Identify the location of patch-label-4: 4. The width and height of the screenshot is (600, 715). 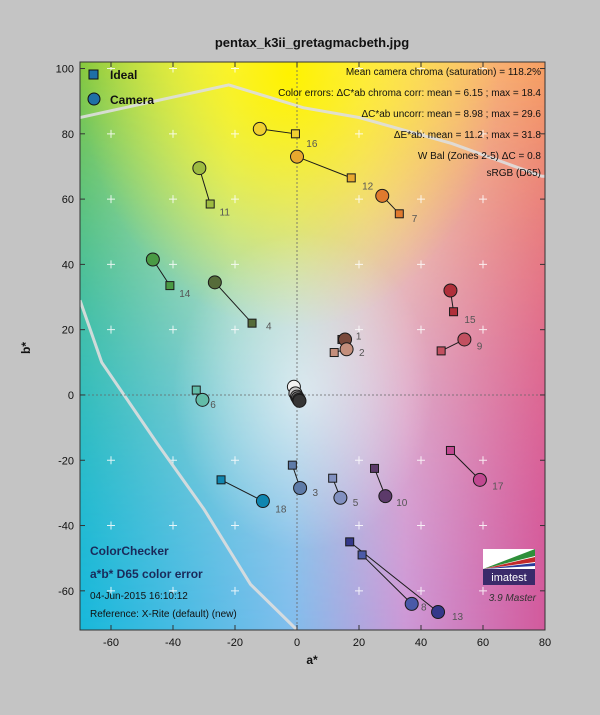
(269, 327).